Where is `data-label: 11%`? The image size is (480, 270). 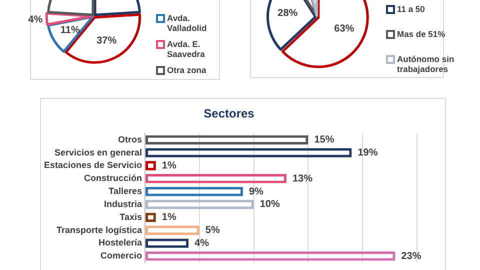
data-label: 11% is located at coordinates (70, 30).